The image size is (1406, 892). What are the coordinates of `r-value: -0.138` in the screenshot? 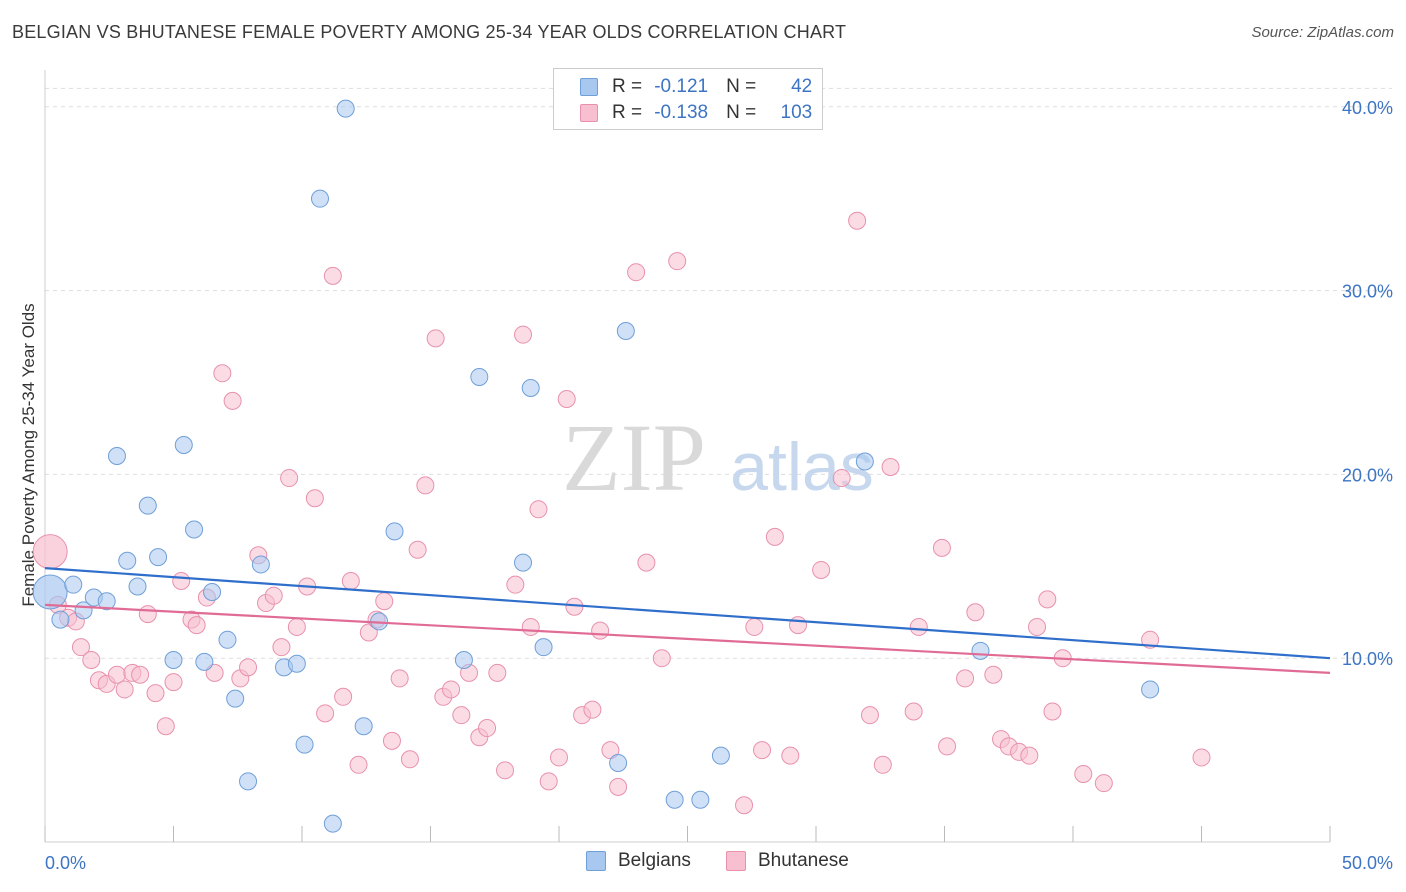 It's located at (681, 112).